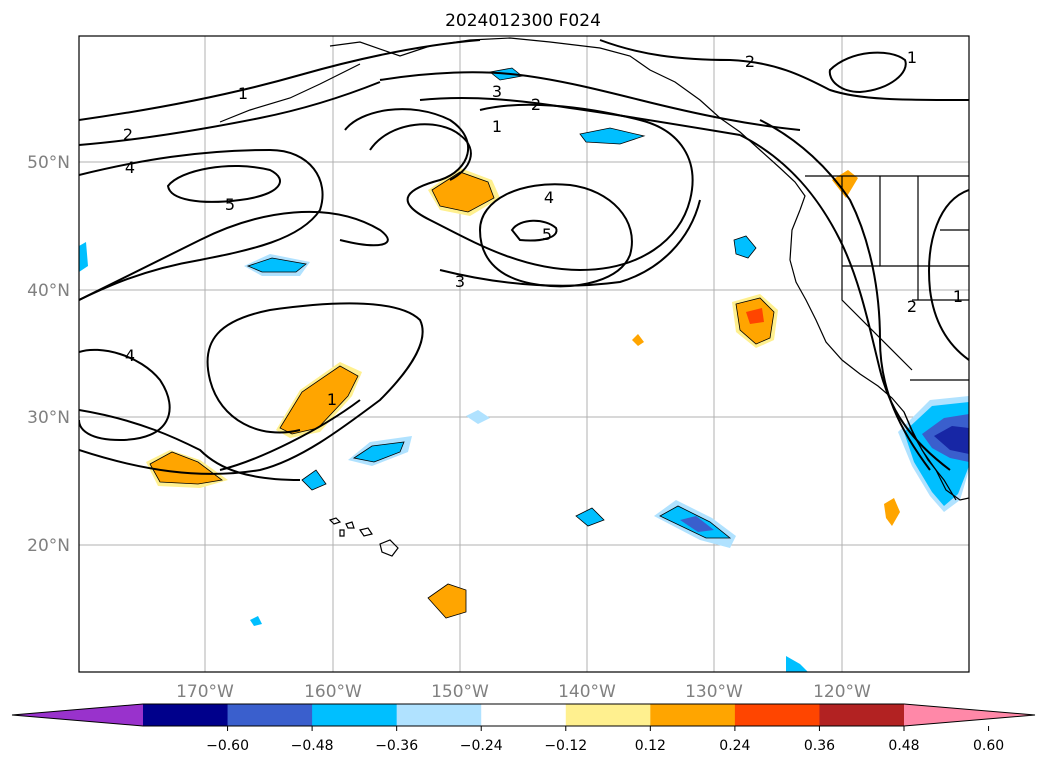 This screenshot has width=1047, height=765. Describe the element at coordinates (714, 692) in the screenshot. I see `lon-label: 130°W` at that location.